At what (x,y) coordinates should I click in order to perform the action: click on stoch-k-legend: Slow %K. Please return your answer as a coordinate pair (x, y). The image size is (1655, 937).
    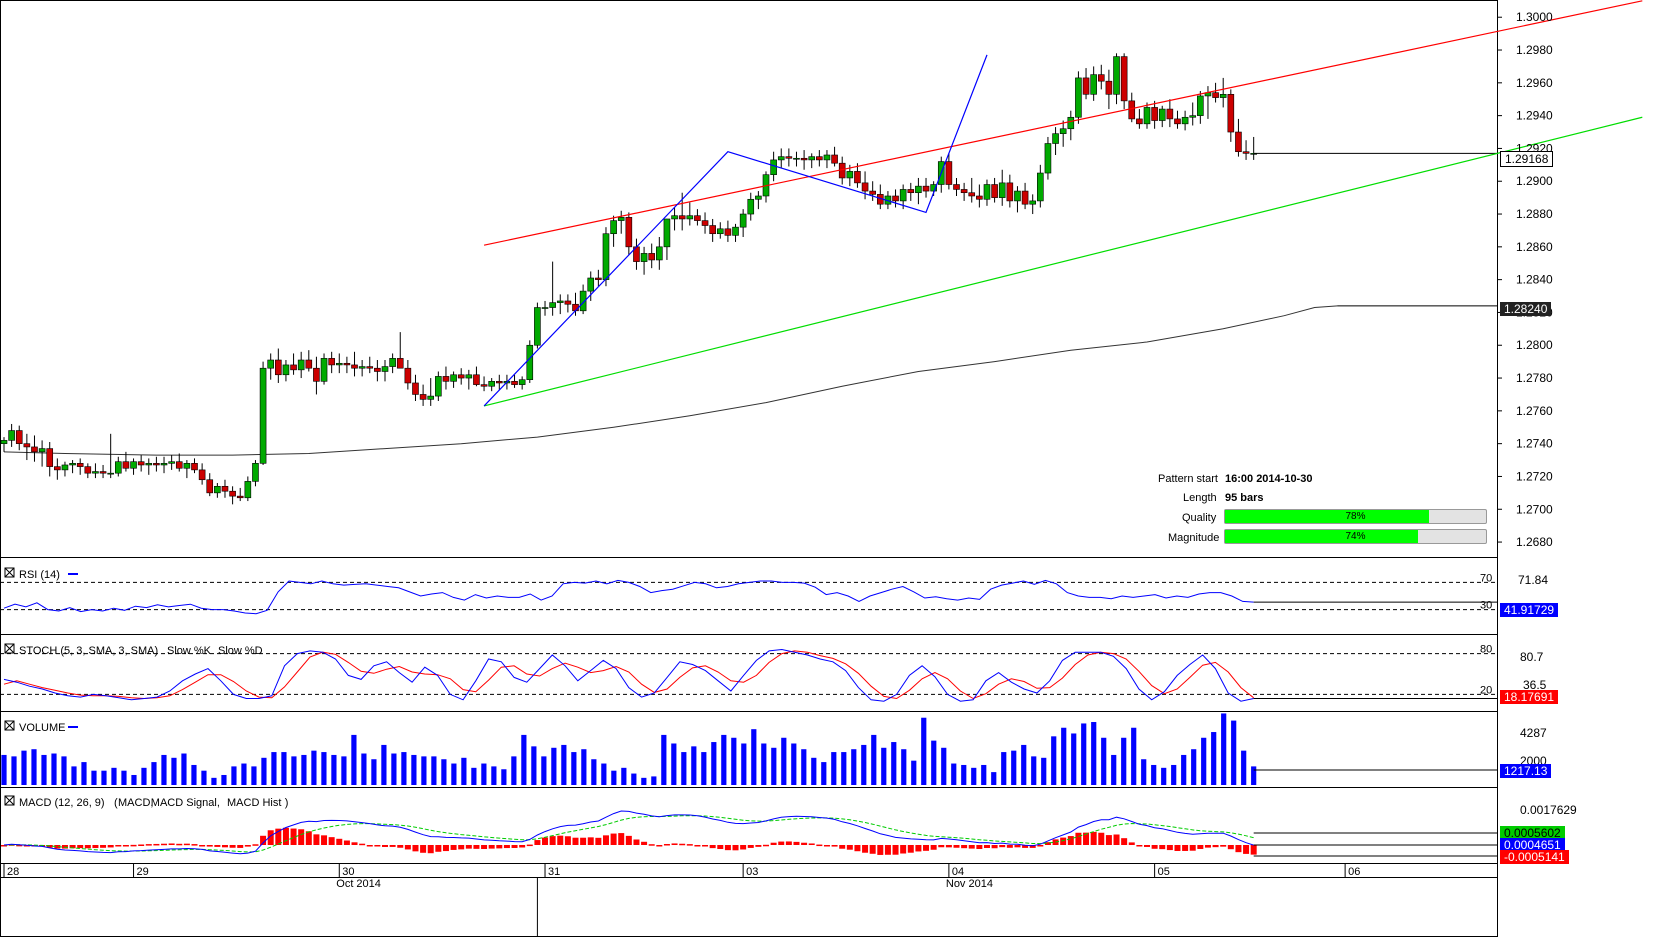
    Looking at the image, I should click on (189, 651).